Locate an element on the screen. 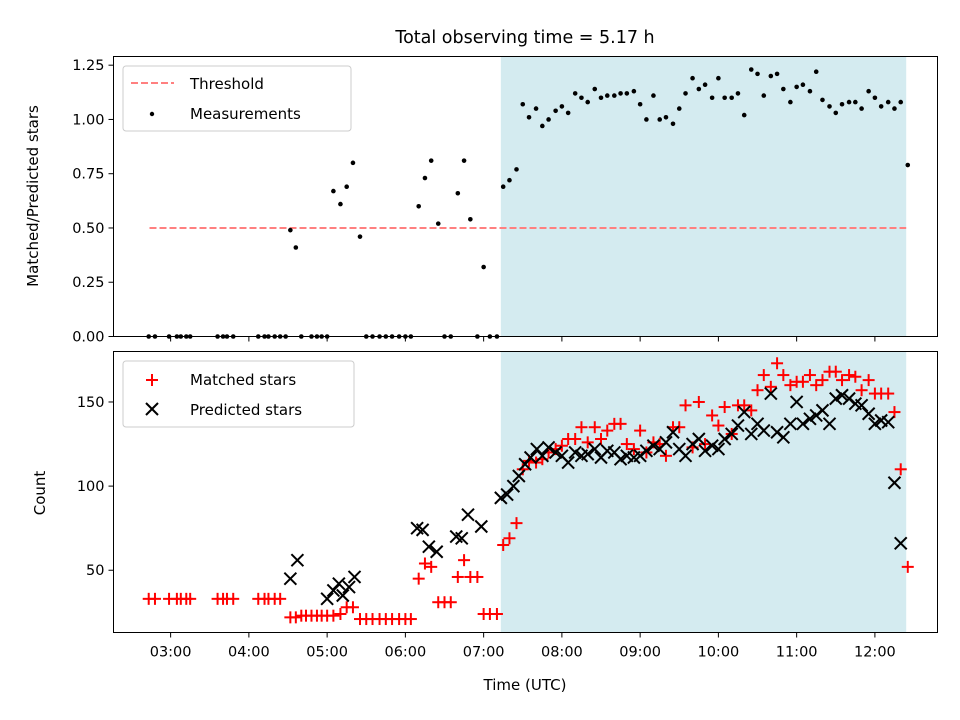 This screenshot has width=960, height=720. bottom-xtick-label: 05:00 is located at coordinates (327, 653).